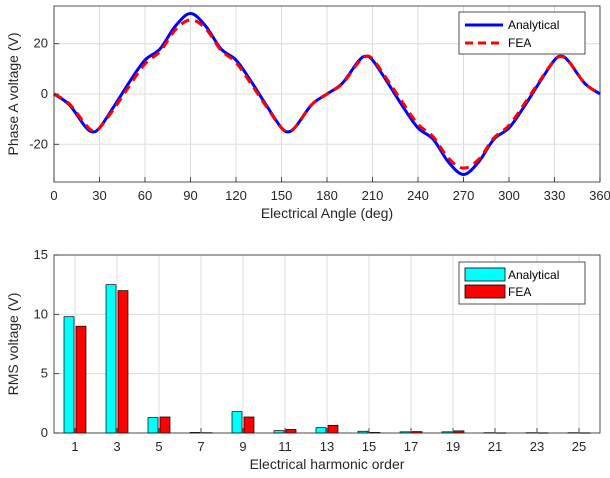  What do you see at coordinates (327, 446) in the screenshot?
I see `x-tick-label: 13` at bounding box center [327, 446].